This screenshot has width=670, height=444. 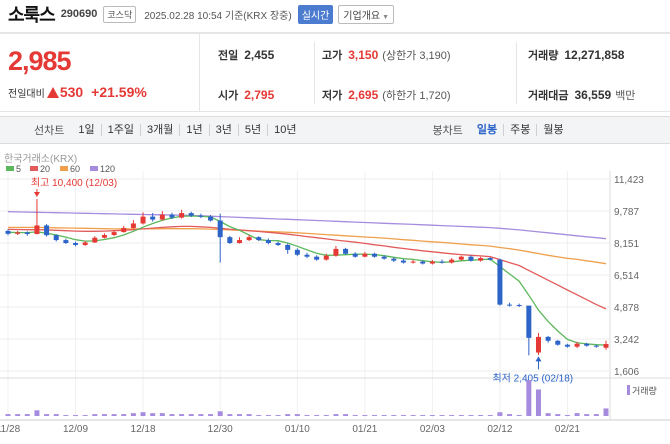 What do you see at coordinates (519, 130) in the screenshot?
I see `tab-weekly: 주봉` at bounding box center [519, 130].